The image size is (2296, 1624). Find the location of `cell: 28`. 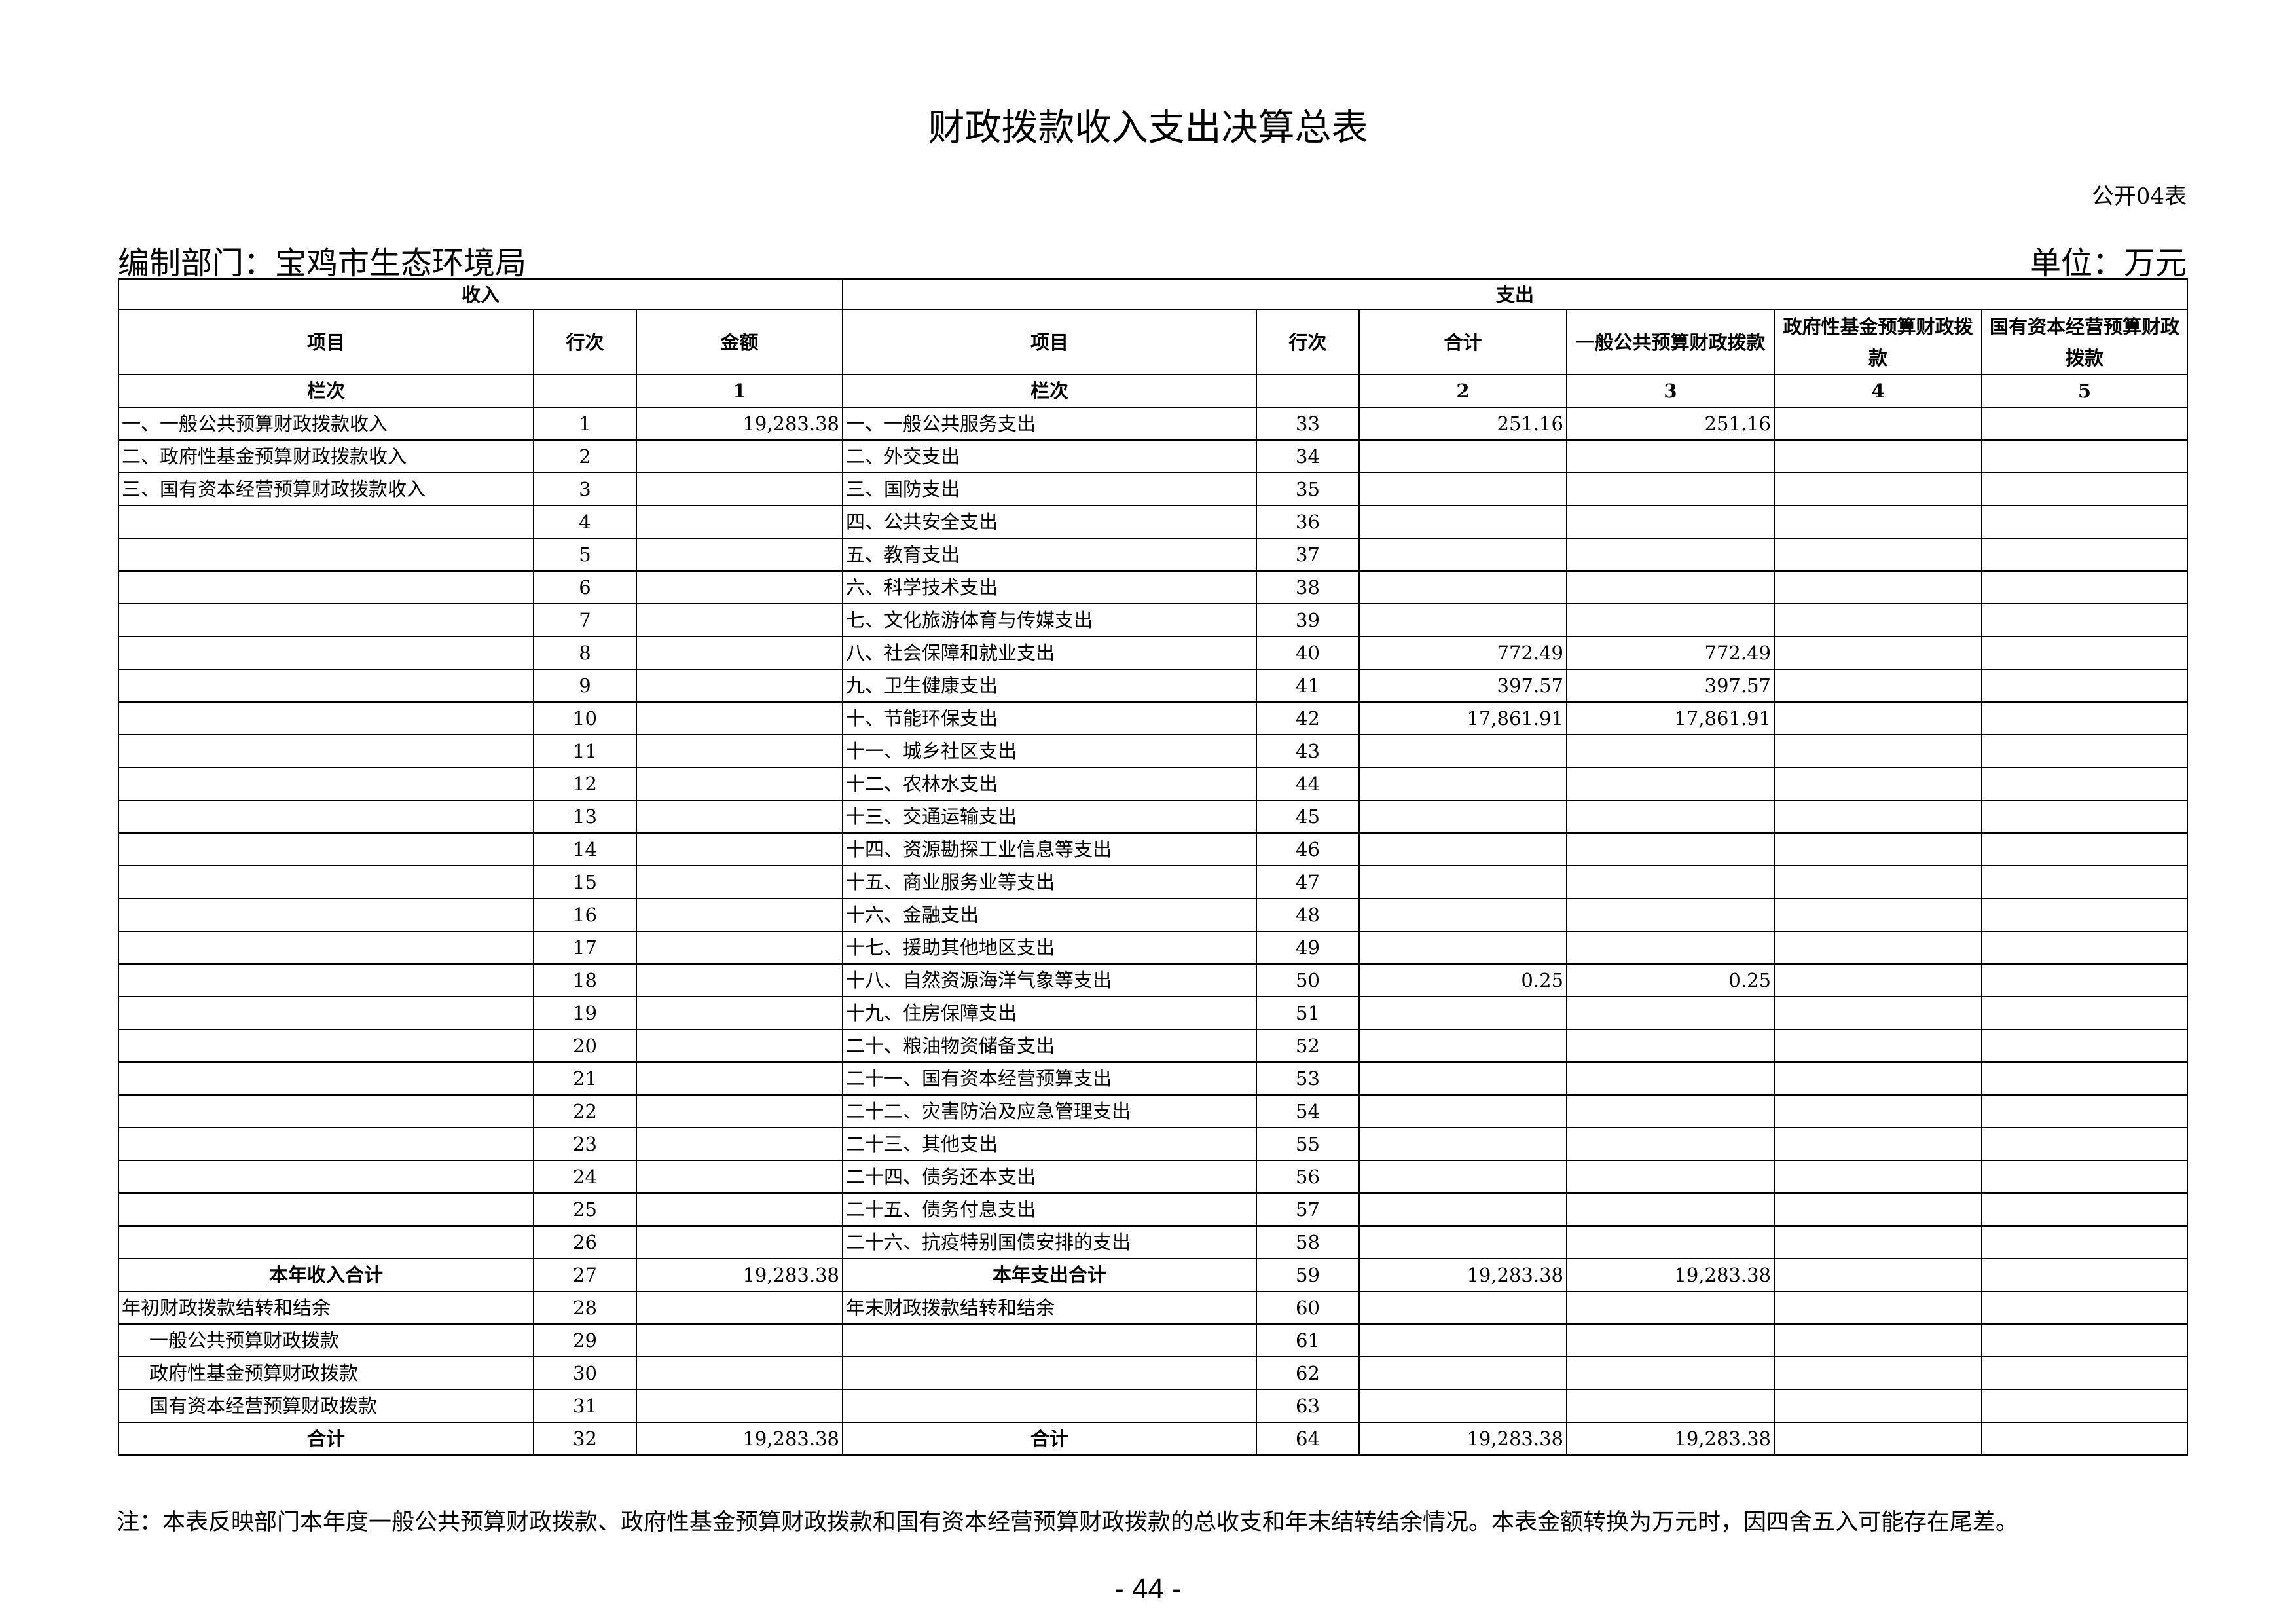

cell: 28 is located at coordinates (585, 1308).